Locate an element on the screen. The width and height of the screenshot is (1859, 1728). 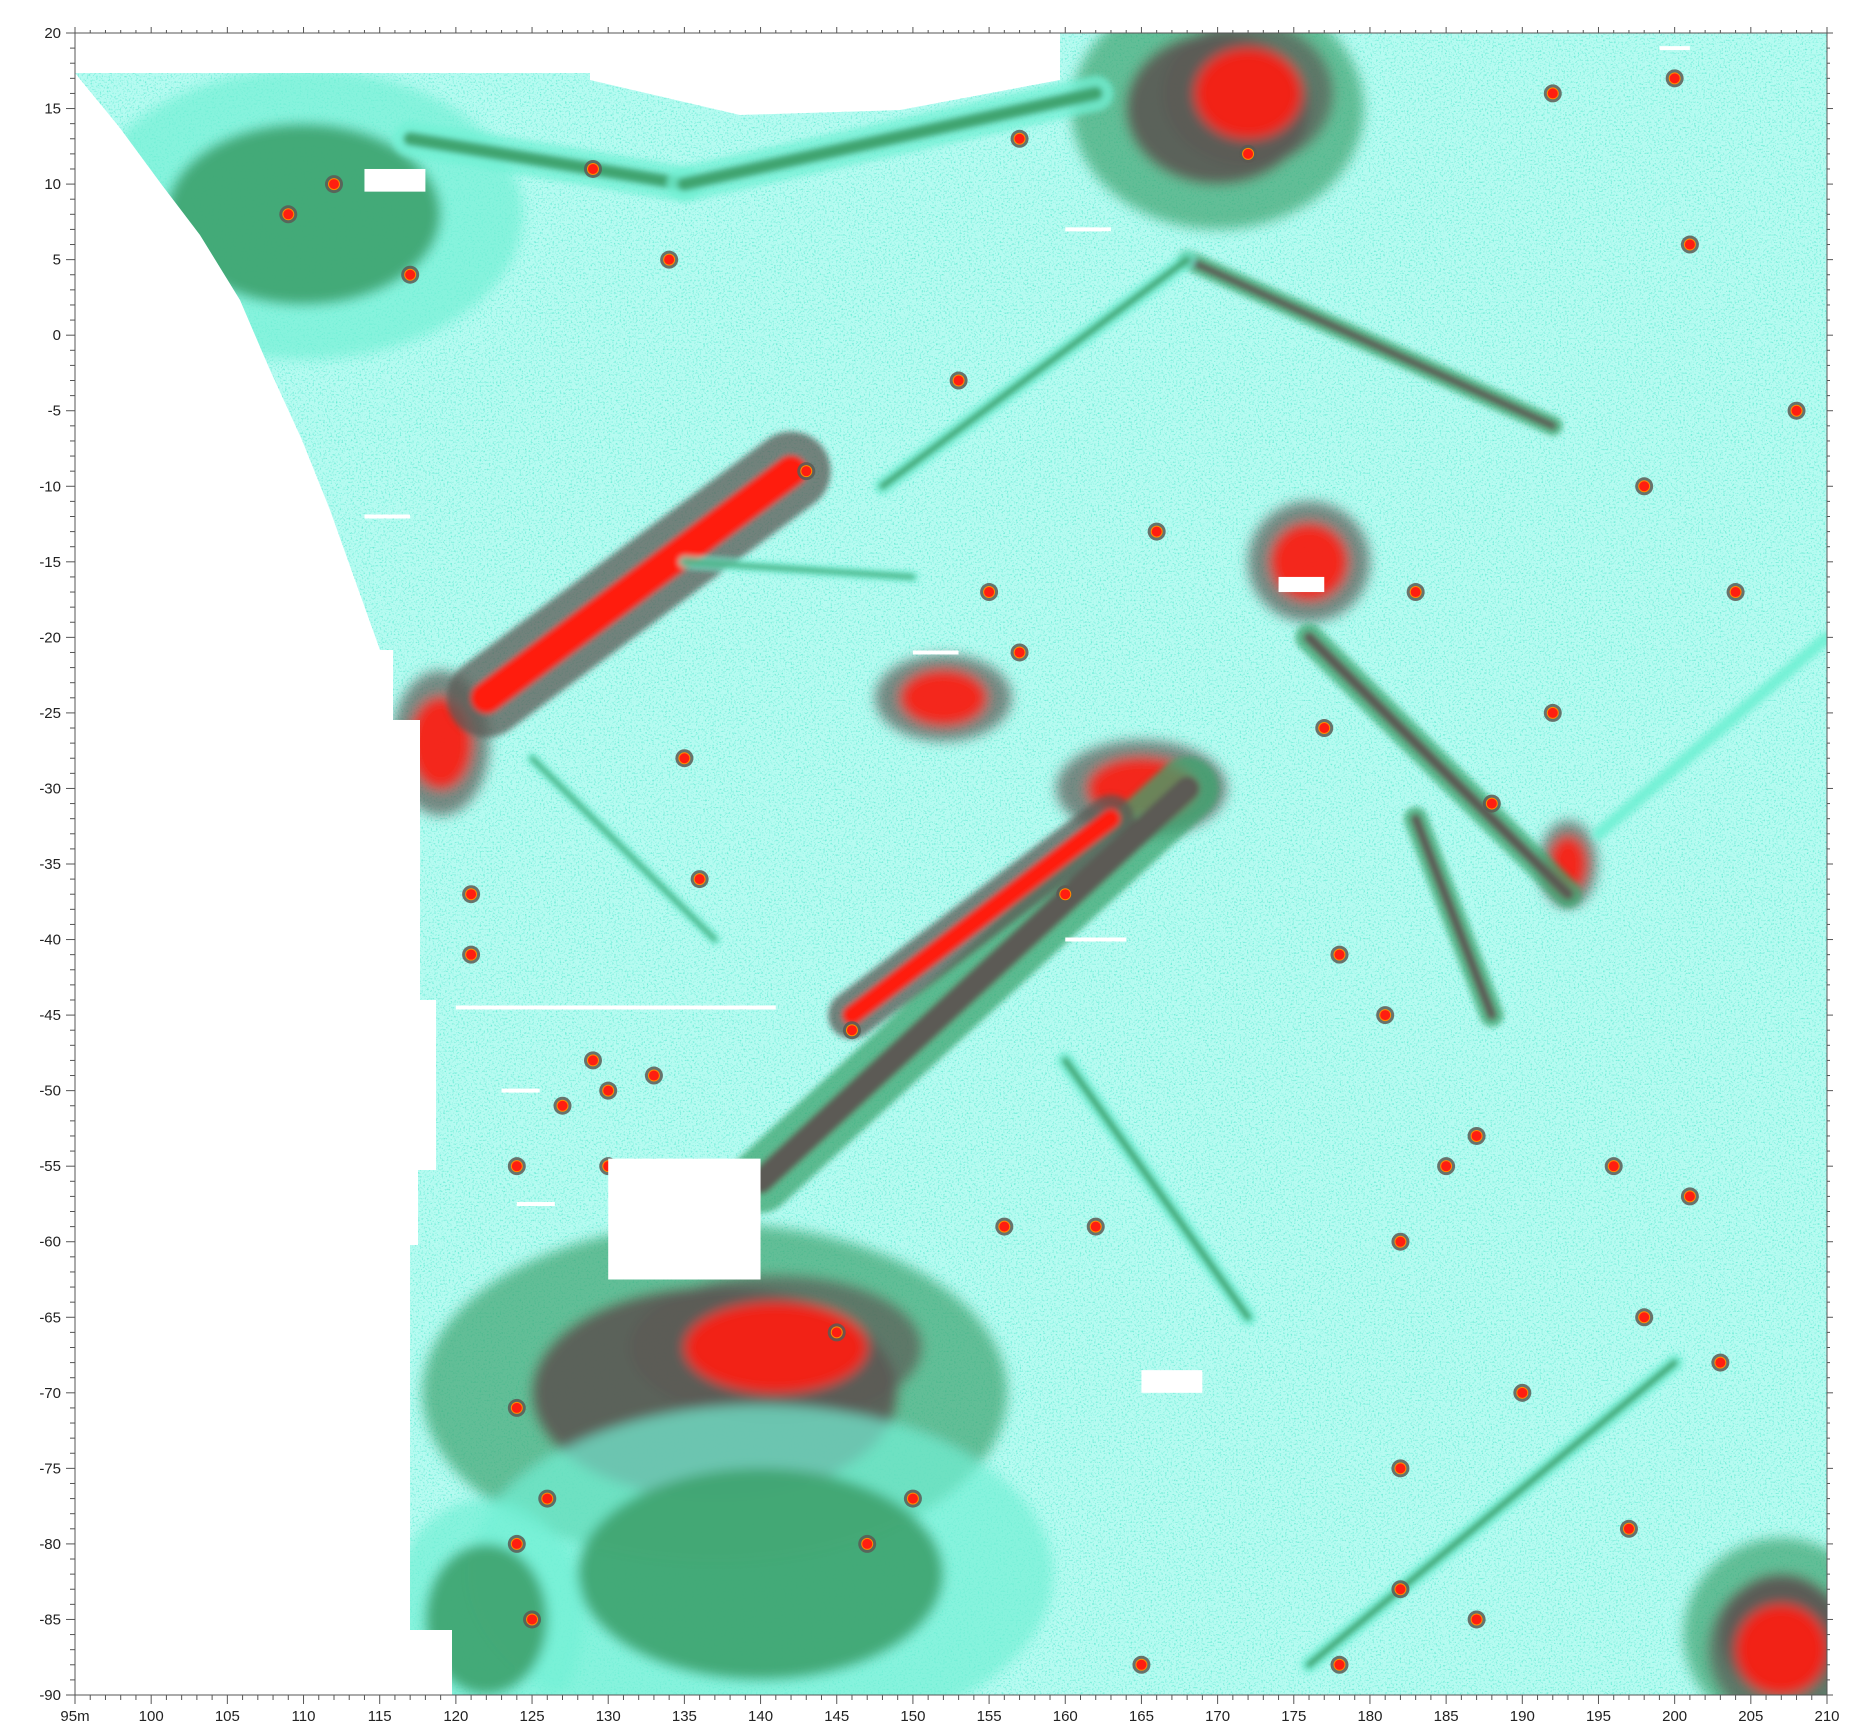
y-tick-label: -35 is located at coordinates (50, 864).